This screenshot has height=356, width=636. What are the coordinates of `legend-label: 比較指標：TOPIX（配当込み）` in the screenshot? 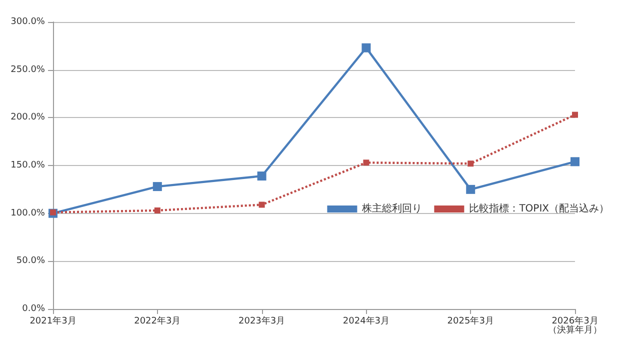 It's located at (539, 208).